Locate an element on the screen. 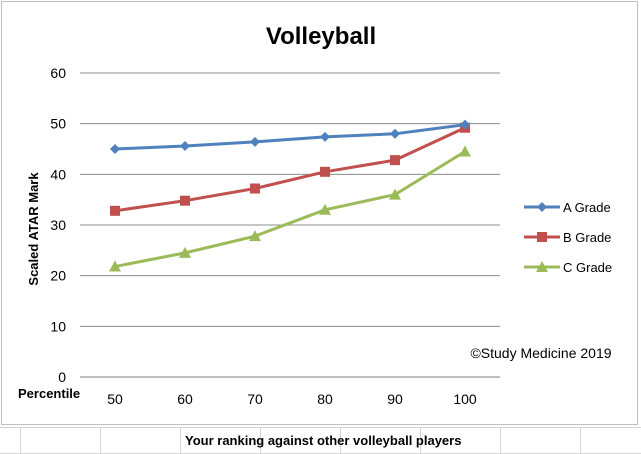 The height and width of the screenshot is (454, 641). legend-label: B Grade is located at coordinates (587, 237).